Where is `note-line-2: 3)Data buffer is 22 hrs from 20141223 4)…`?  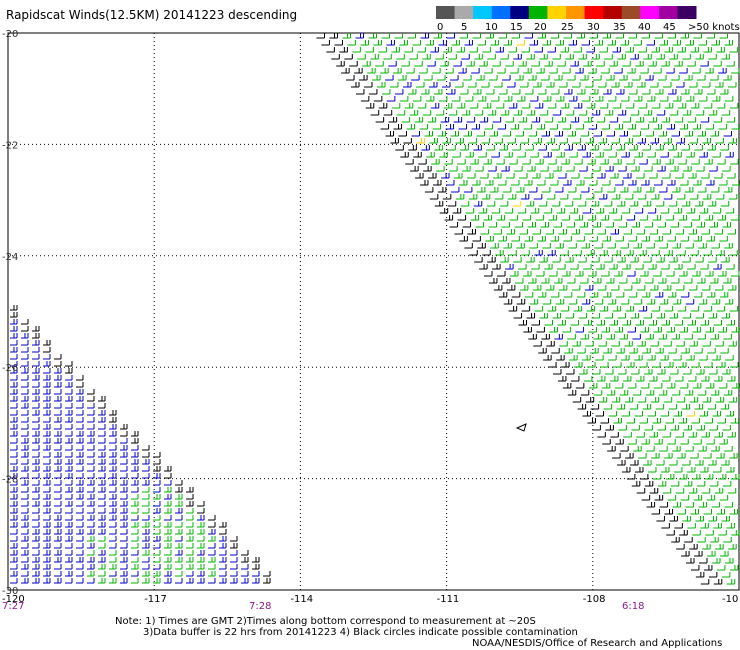
note-line-2: 3)Data buffer is 22 hrs from 20141223 4)… is located at coordinates (360, 632).